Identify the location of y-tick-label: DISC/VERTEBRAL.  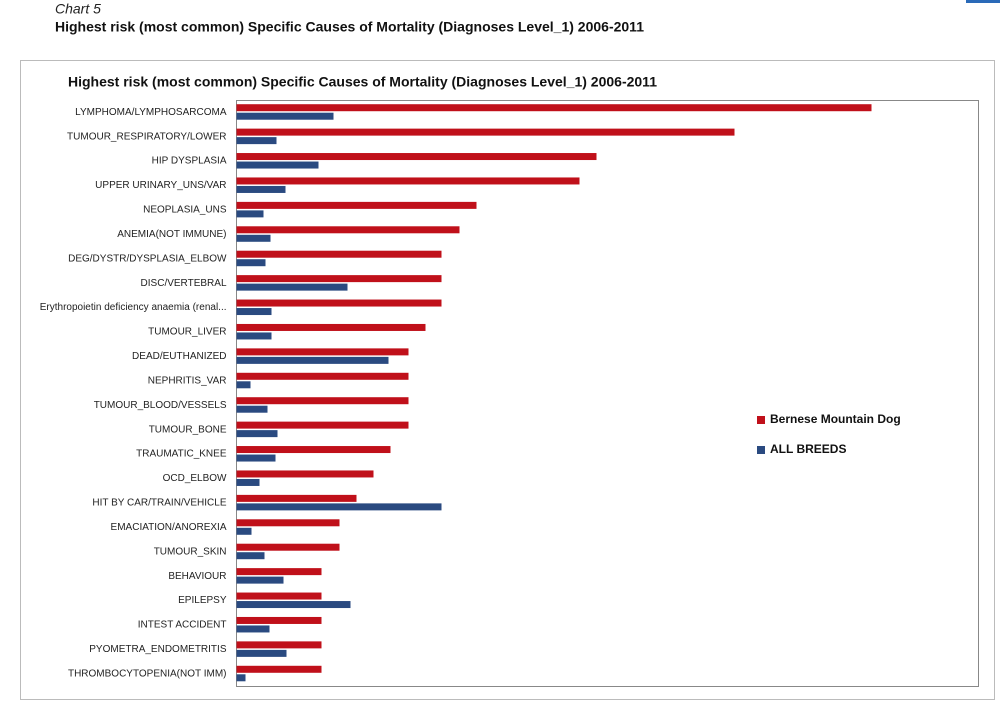
(184, 283).